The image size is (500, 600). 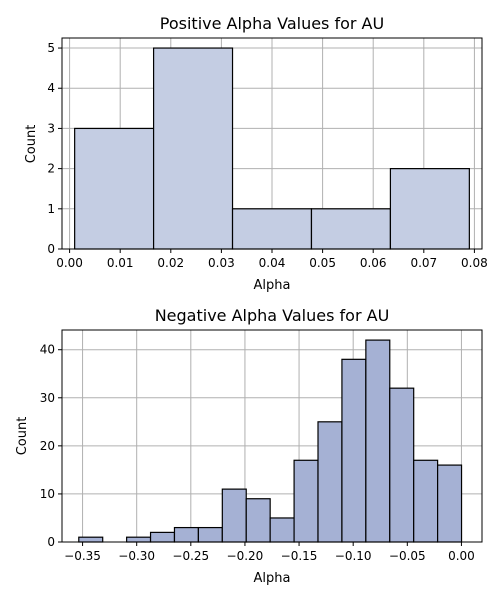 What do you see at coordinates (322, 263) in the screenshot?
I see `x-tick-label: 0.05` at bounding box center [322, 263].